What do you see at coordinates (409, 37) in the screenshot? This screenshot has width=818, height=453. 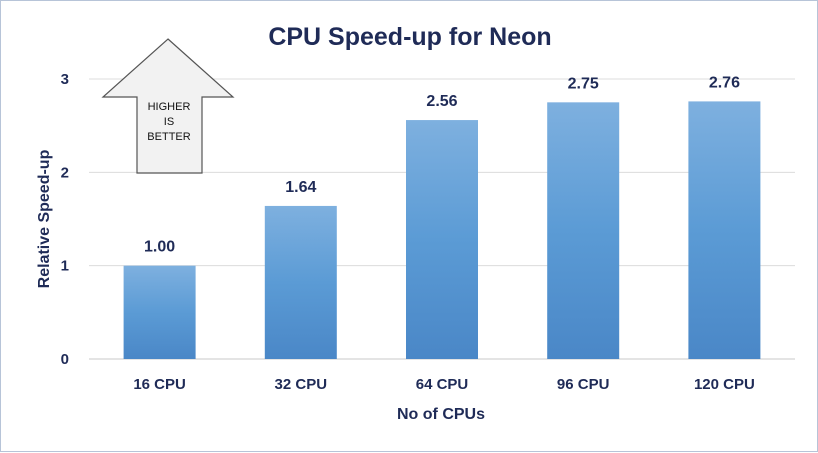 I see `chart-title: CPU Speed-up for Neon` at bounding box center [409, 37].